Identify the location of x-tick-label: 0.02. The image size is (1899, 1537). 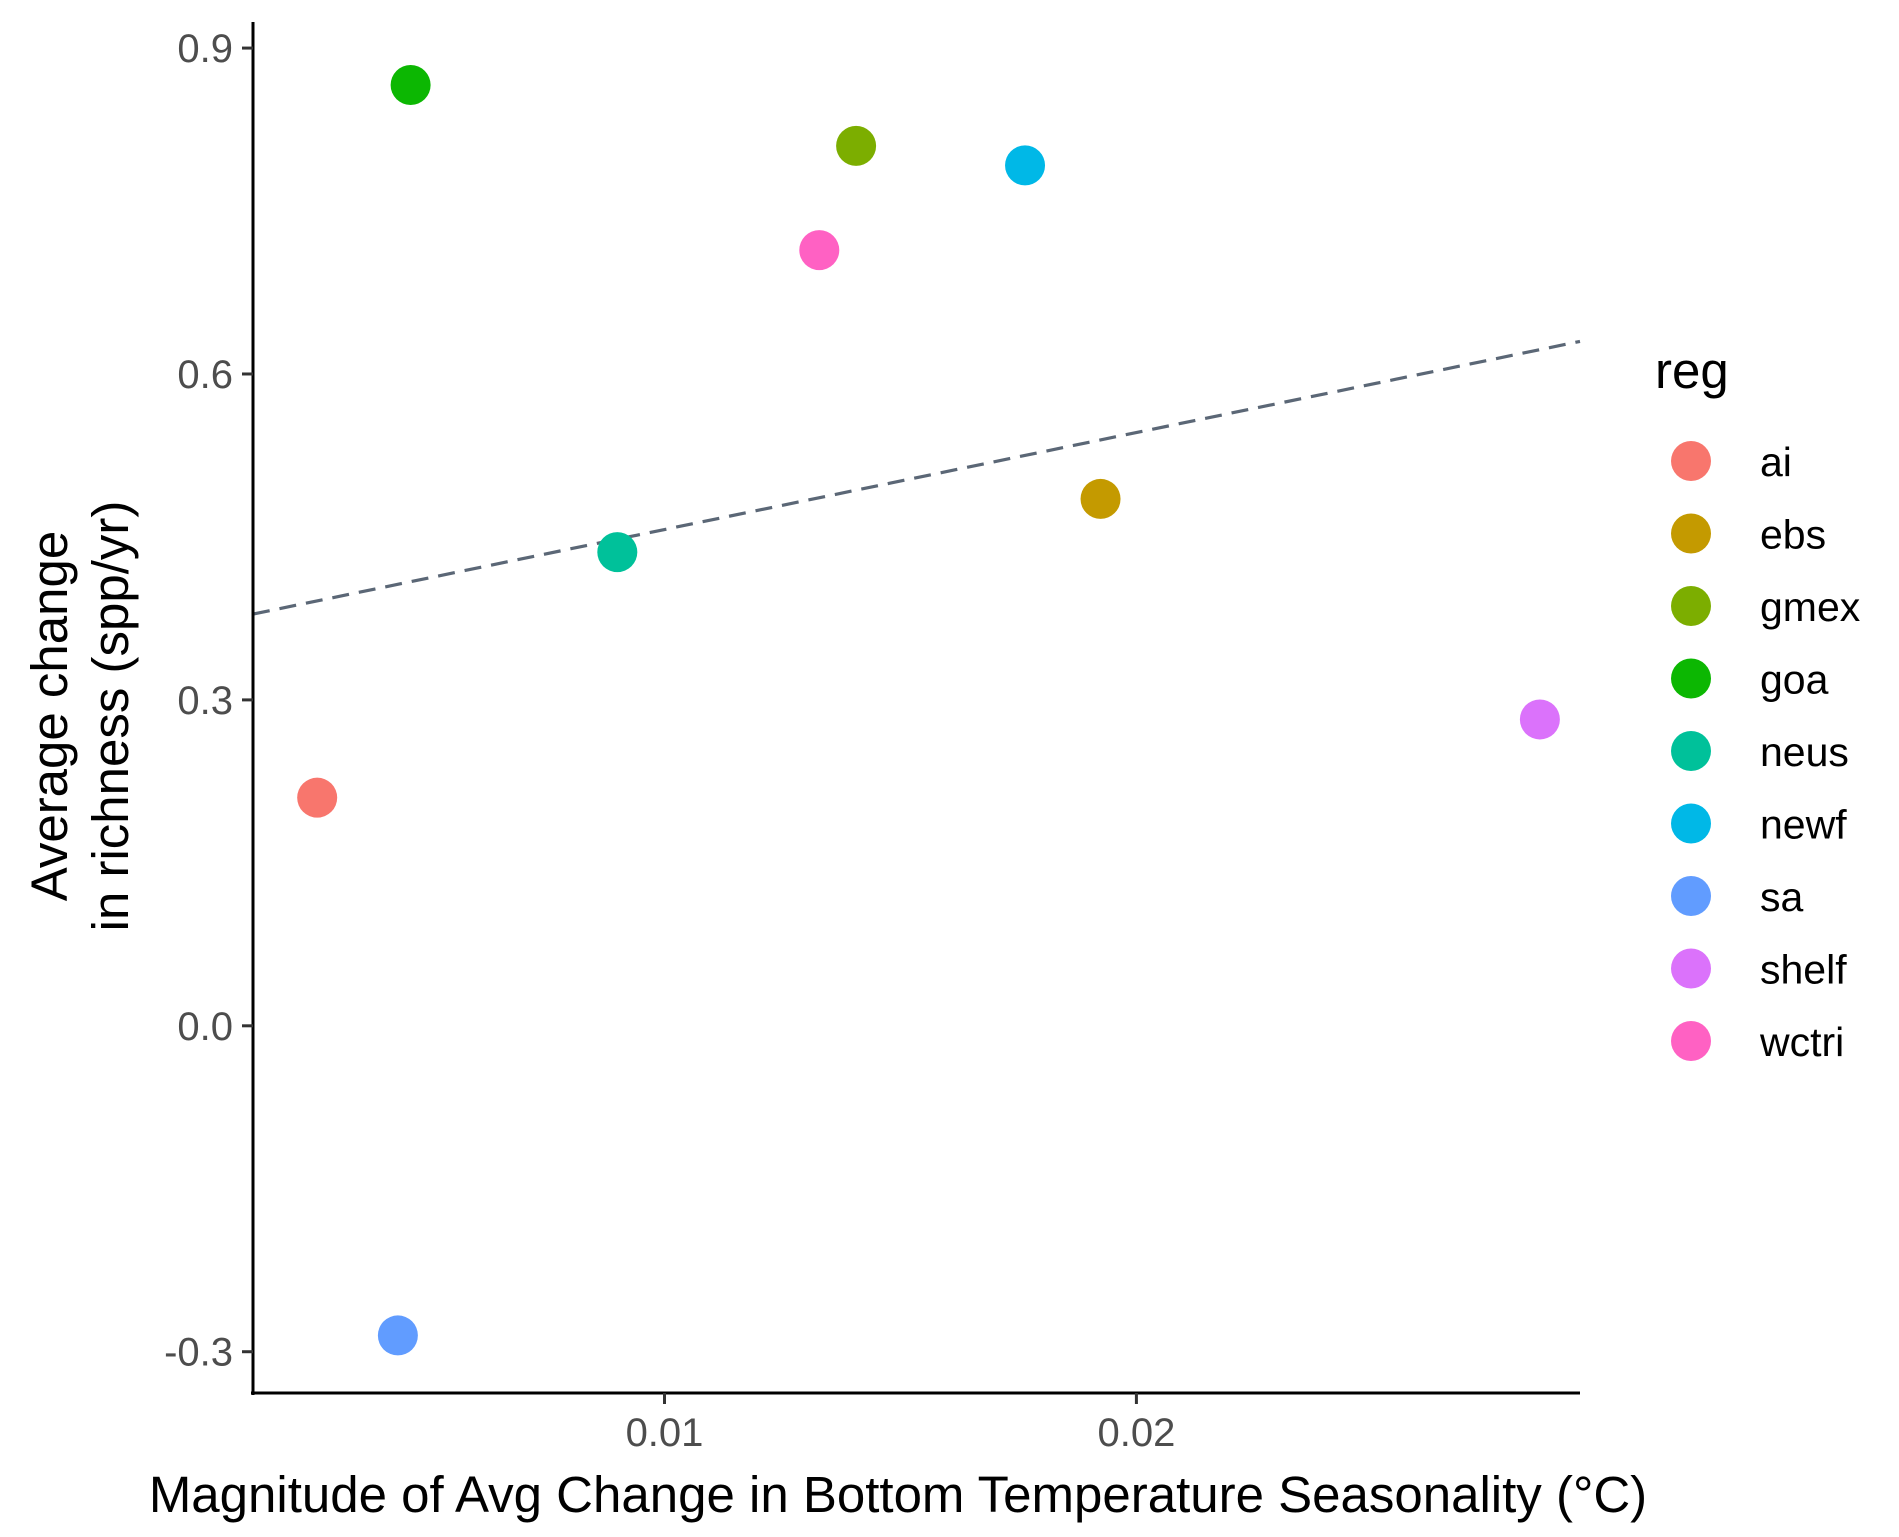
(1136, 1433).